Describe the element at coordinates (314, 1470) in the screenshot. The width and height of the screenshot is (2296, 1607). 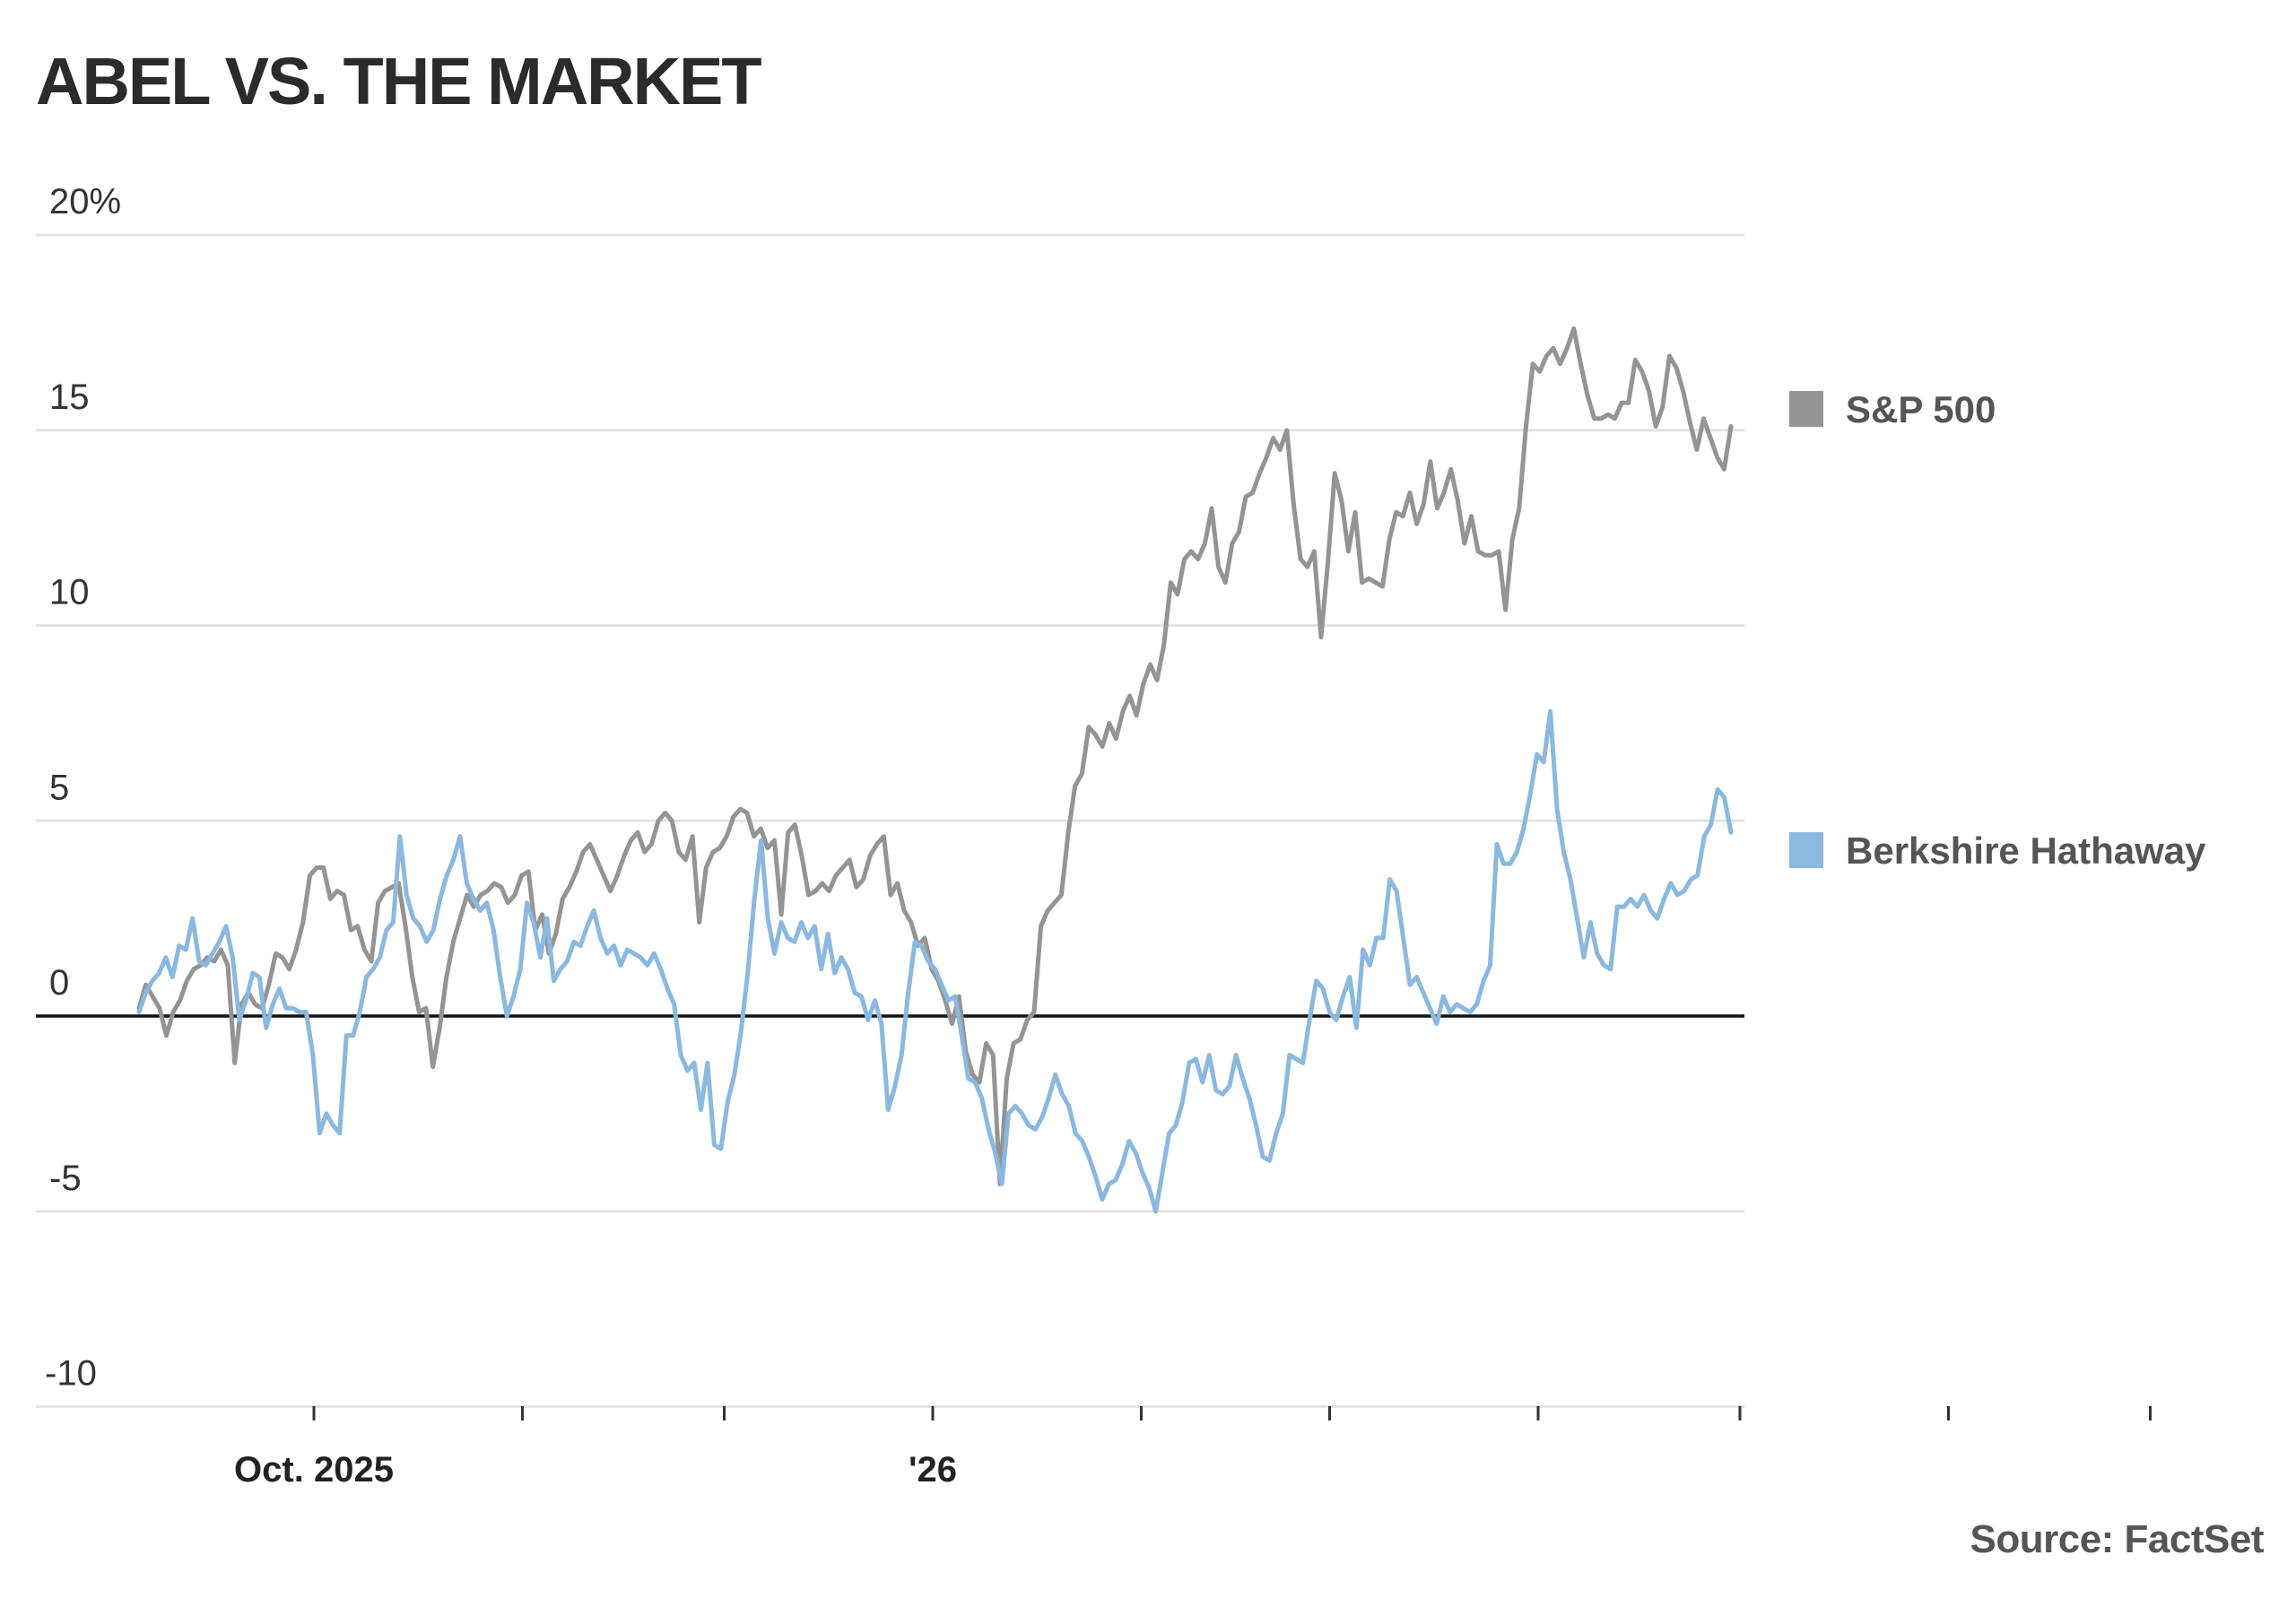
I see `x-tick-label: Oct. 2025` at that location.